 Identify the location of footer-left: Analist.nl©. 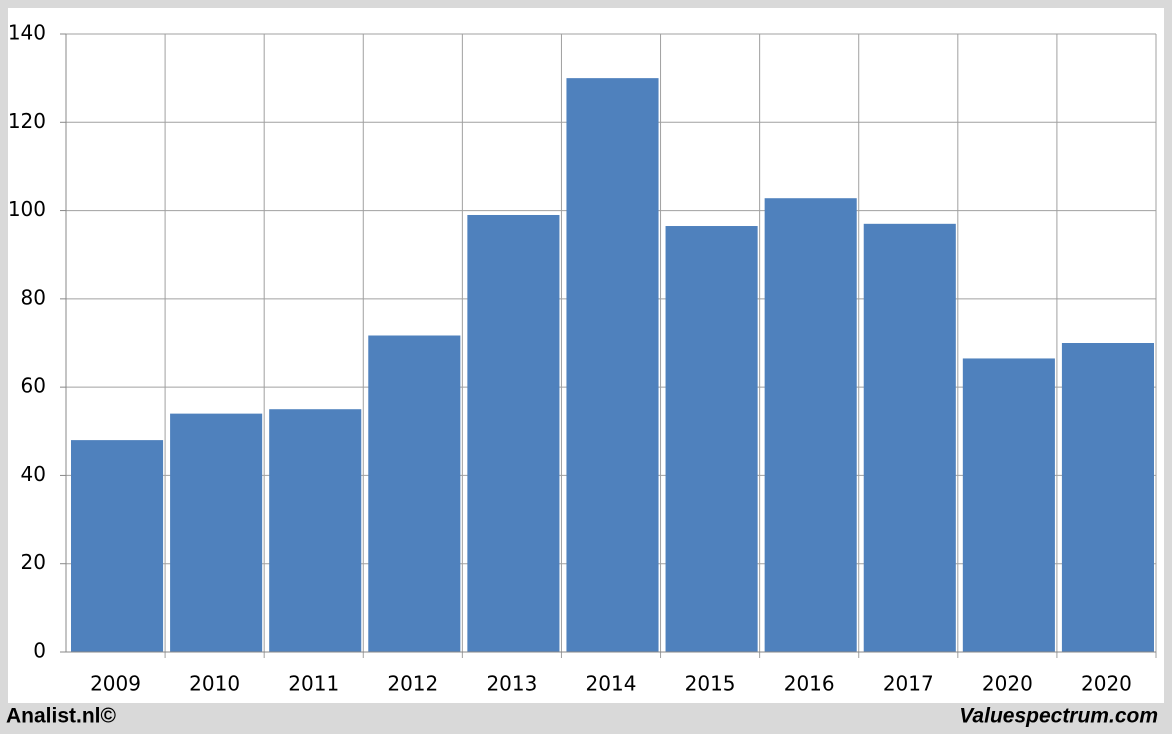
(61, 716).